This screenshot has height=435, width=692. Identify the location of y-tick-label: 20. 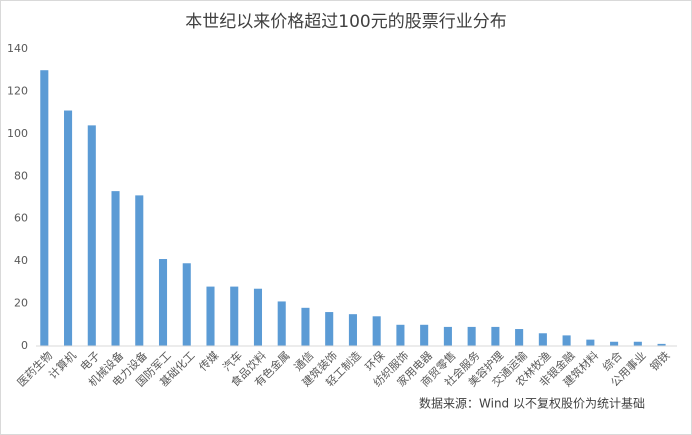
(21, 303).